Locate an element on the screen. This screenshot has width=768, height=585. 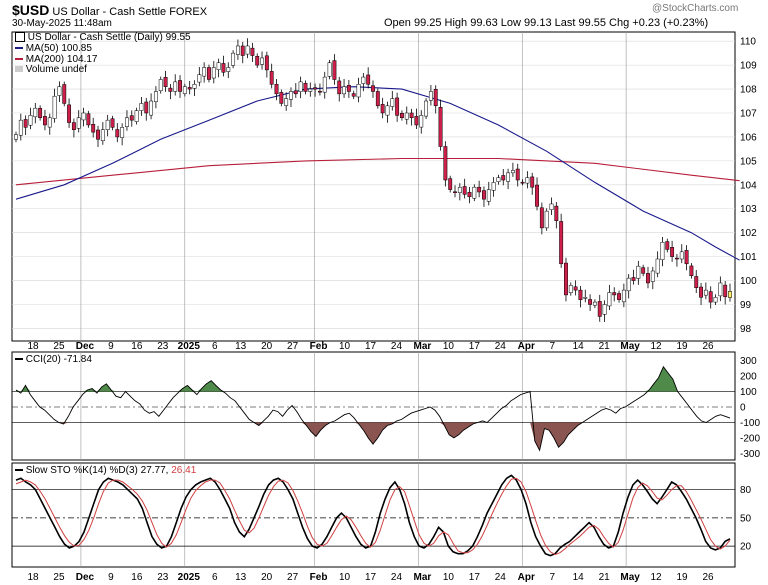
price-y-tick: 99 is located at coordinates (746, 305).